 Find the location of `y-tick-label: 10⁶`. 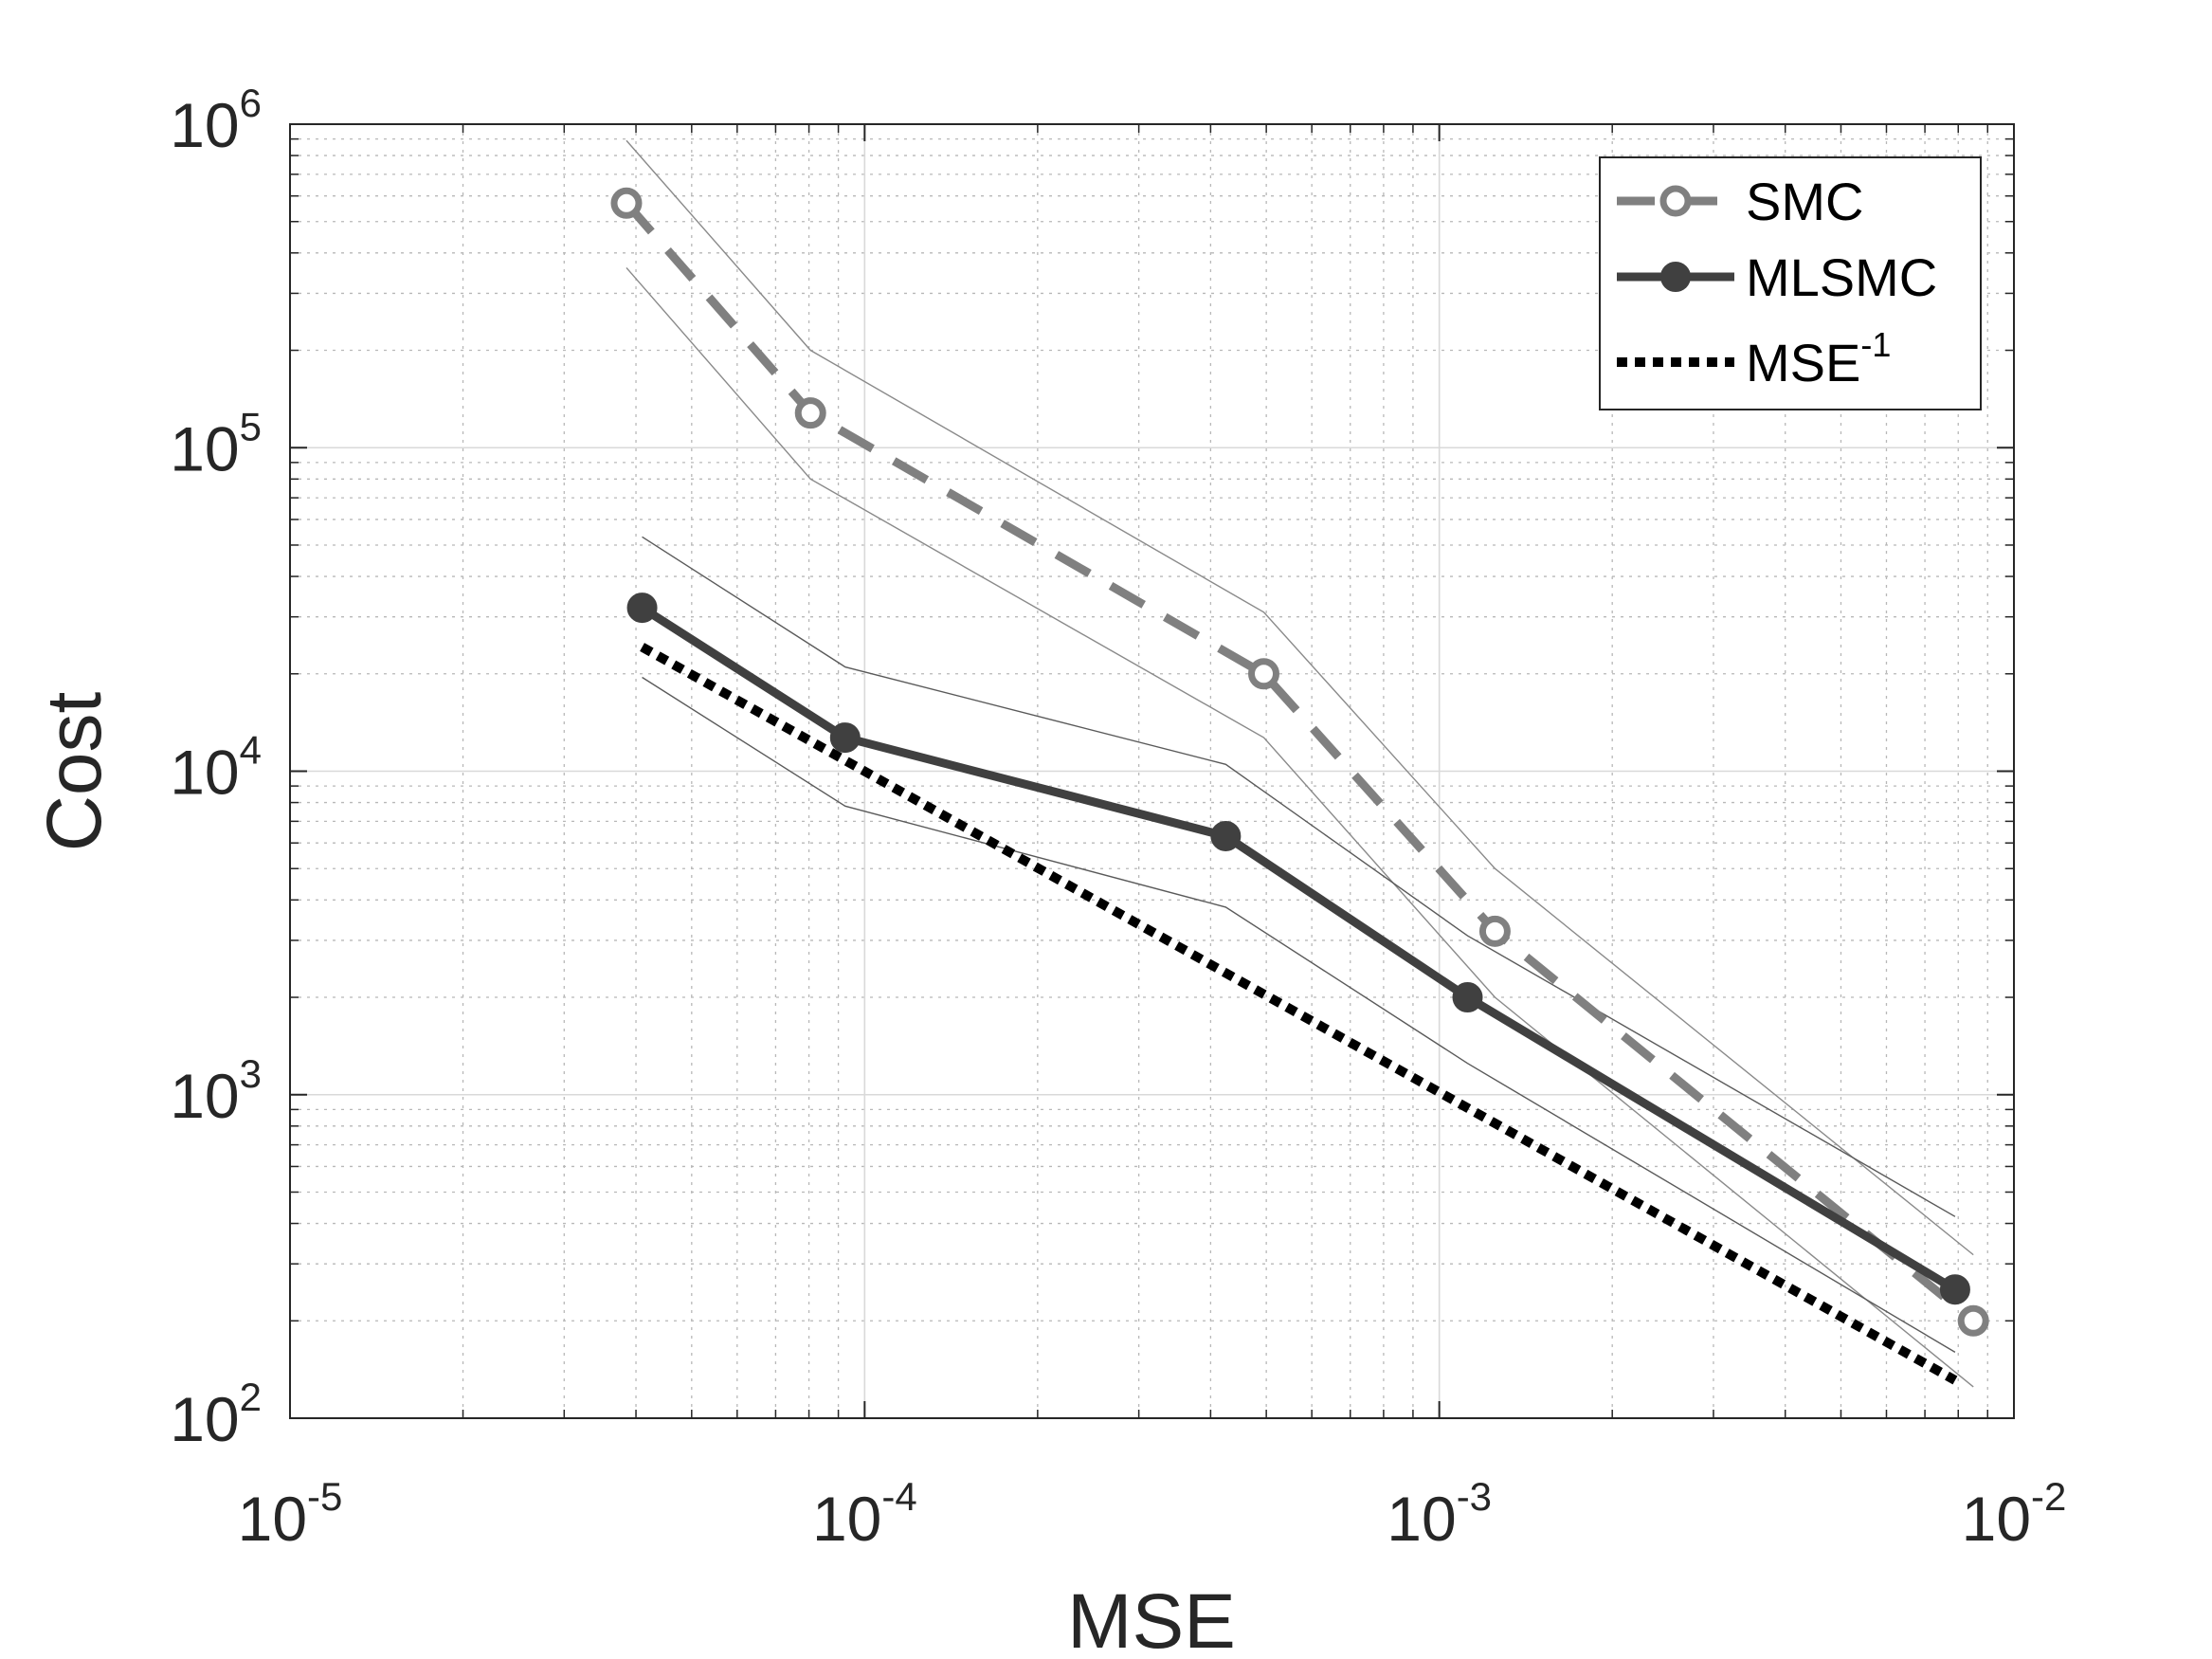

y-tick-label: 10⁶ is located at coordinates (216, 120).